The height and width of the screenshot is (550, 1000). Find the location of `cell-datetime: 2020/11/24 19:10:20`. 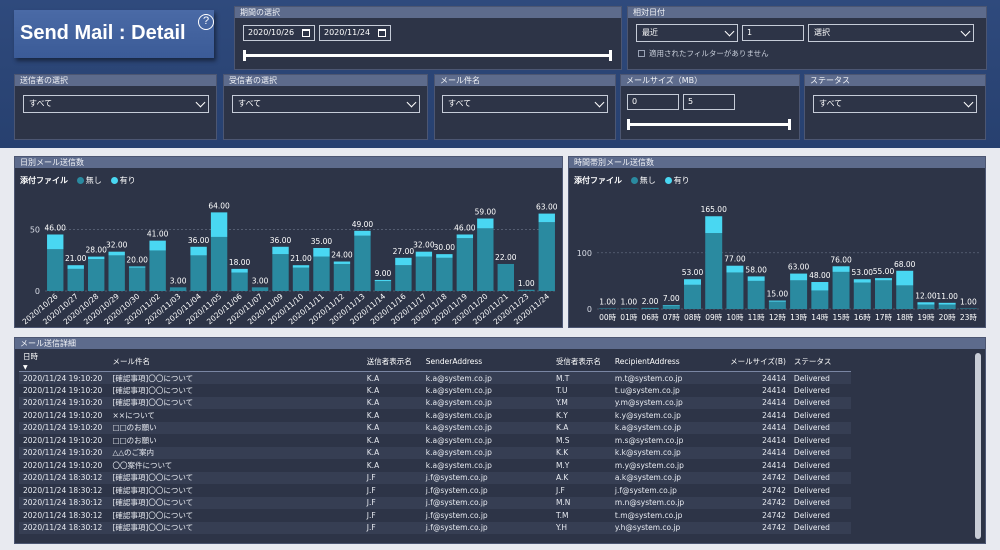

cell-datetime: 2020/11/24 19:10:20 is located at coordinates (64, 452).